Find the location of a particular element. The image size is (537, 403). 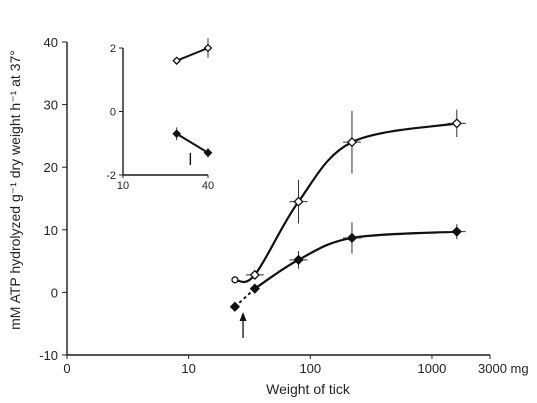

series-dotted-segment is located at coordinates (245, 297).